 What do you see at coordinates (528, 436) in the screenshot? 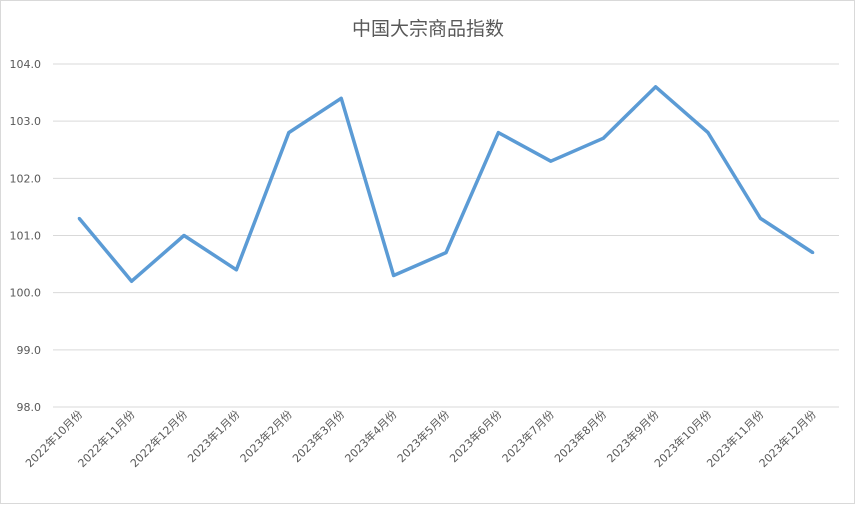
I see `x-tick-label: 2023年7月份` at bounding box center [528, 436].